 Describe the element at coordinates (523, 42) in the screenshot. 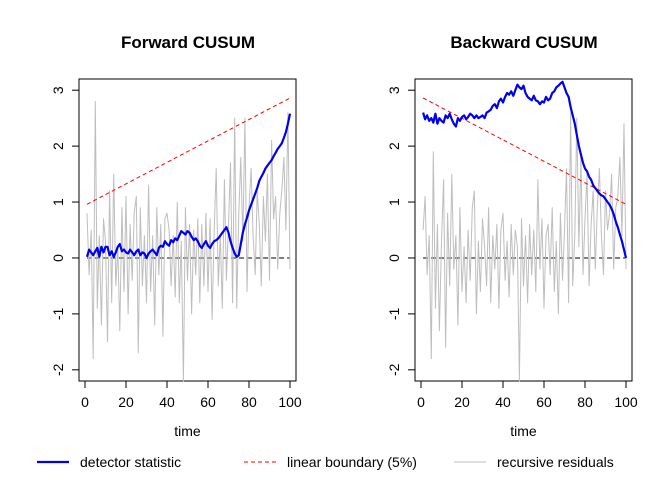

I see `panel-title: Backward CUSUM` at that location.